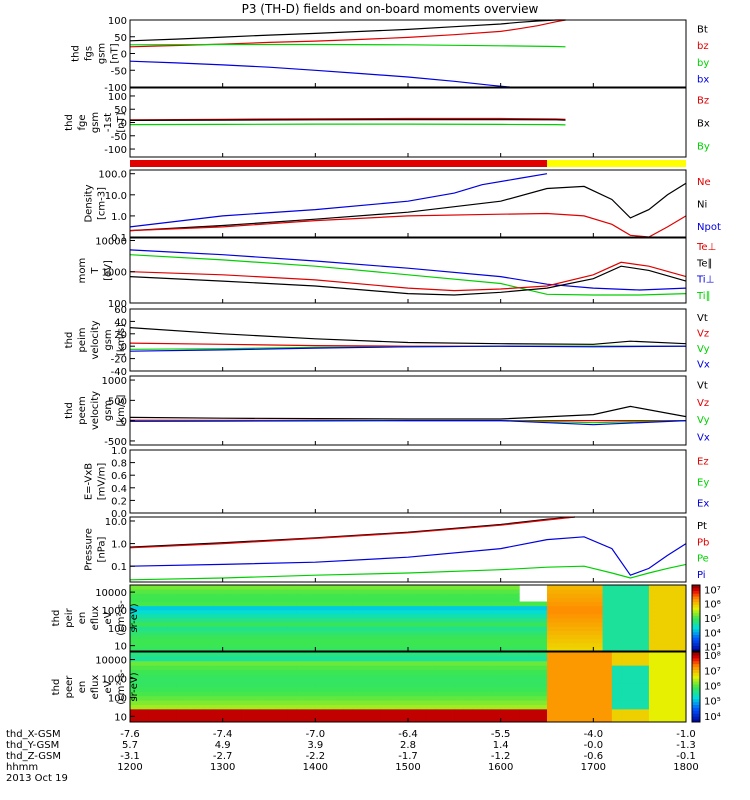 This screenshot has width=750, height=800. Describe the element at coordinates (712, 702) in the screenshot. I see `colorbar-tick-label: 10⁵` at that location.